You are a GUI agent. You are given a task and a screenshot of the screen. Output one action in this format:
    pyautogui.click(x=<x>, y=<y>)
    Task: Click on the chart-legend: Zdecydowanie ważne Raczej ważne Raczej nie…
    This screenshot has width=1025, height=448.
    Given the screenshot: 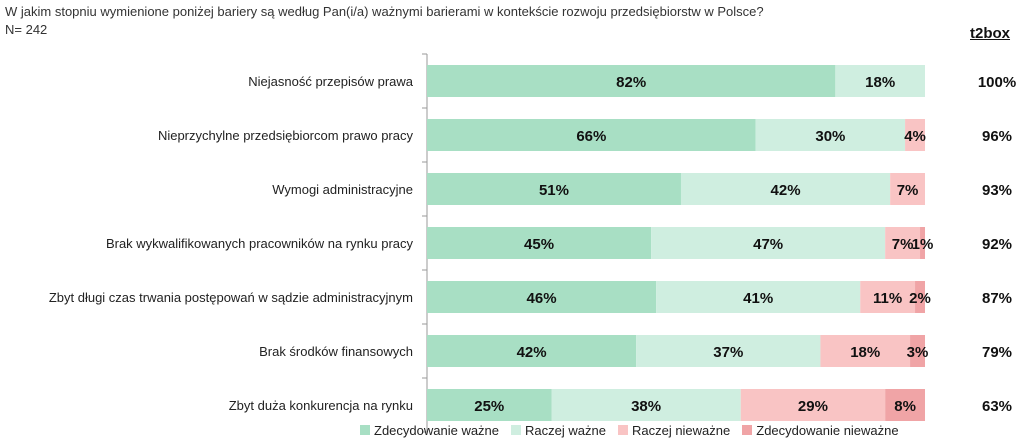 What is the action you would take?
    pyautogui.click(x=629, y=430)
    